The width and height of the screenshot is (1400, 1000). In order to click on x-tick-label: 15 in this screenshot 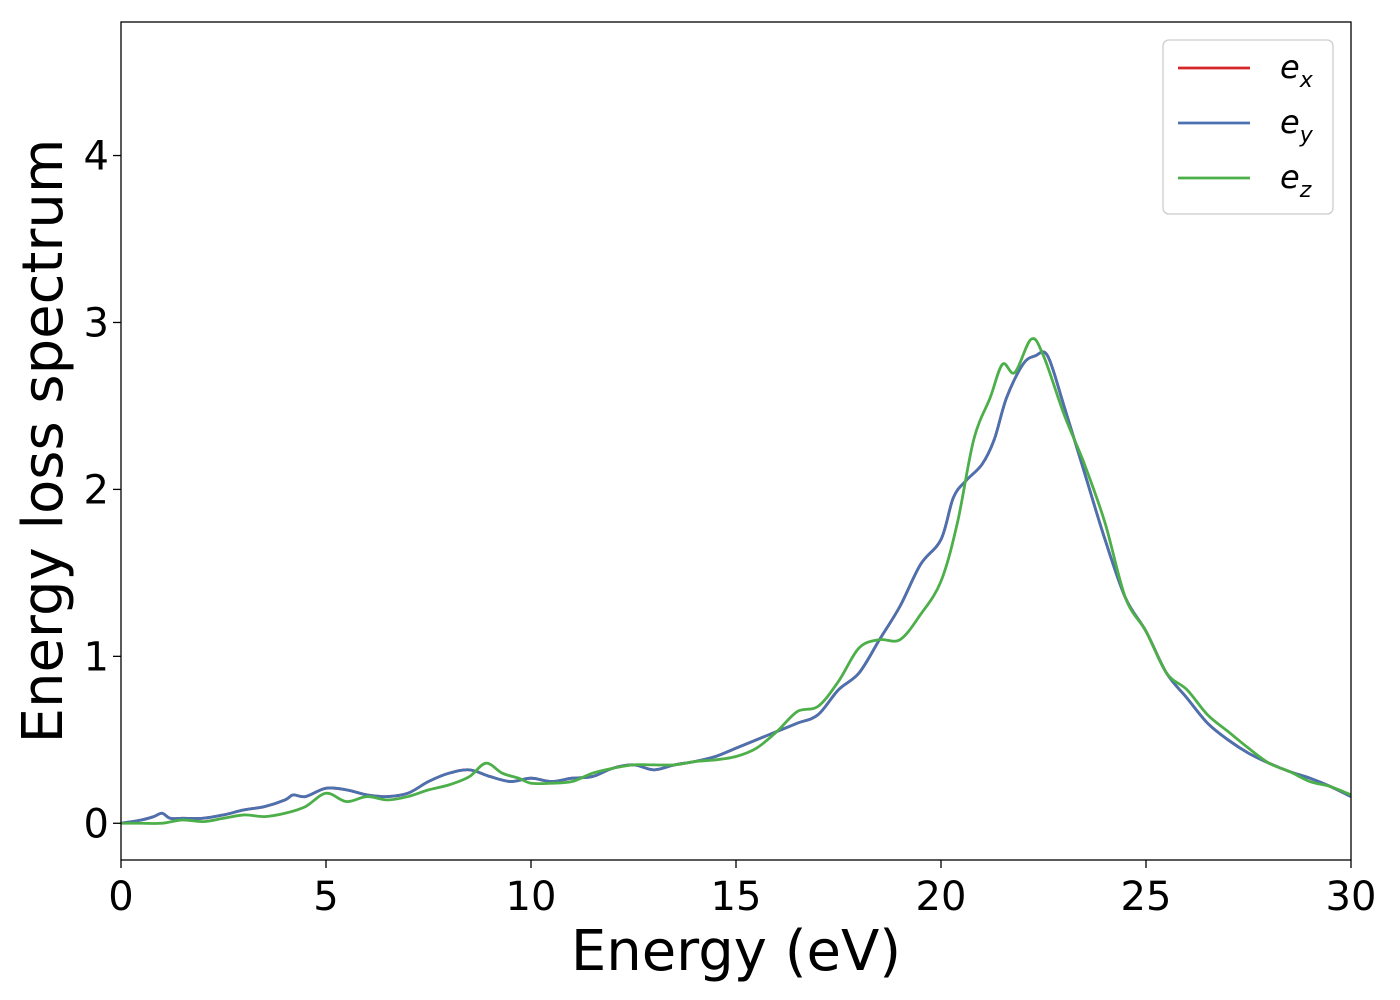, I will do `click(736, 897)`.